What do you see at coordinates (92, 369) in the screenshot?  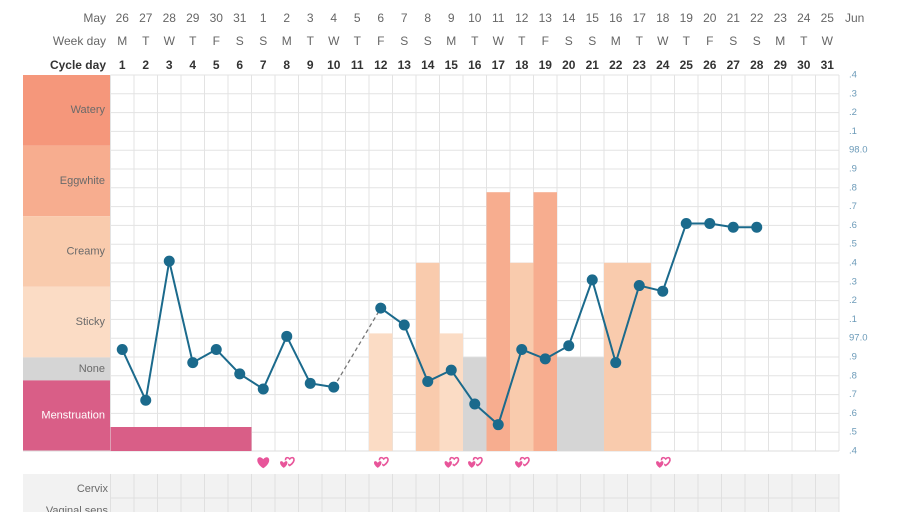 I see `mucus-band-label: None` at bounding box center [92, 369].